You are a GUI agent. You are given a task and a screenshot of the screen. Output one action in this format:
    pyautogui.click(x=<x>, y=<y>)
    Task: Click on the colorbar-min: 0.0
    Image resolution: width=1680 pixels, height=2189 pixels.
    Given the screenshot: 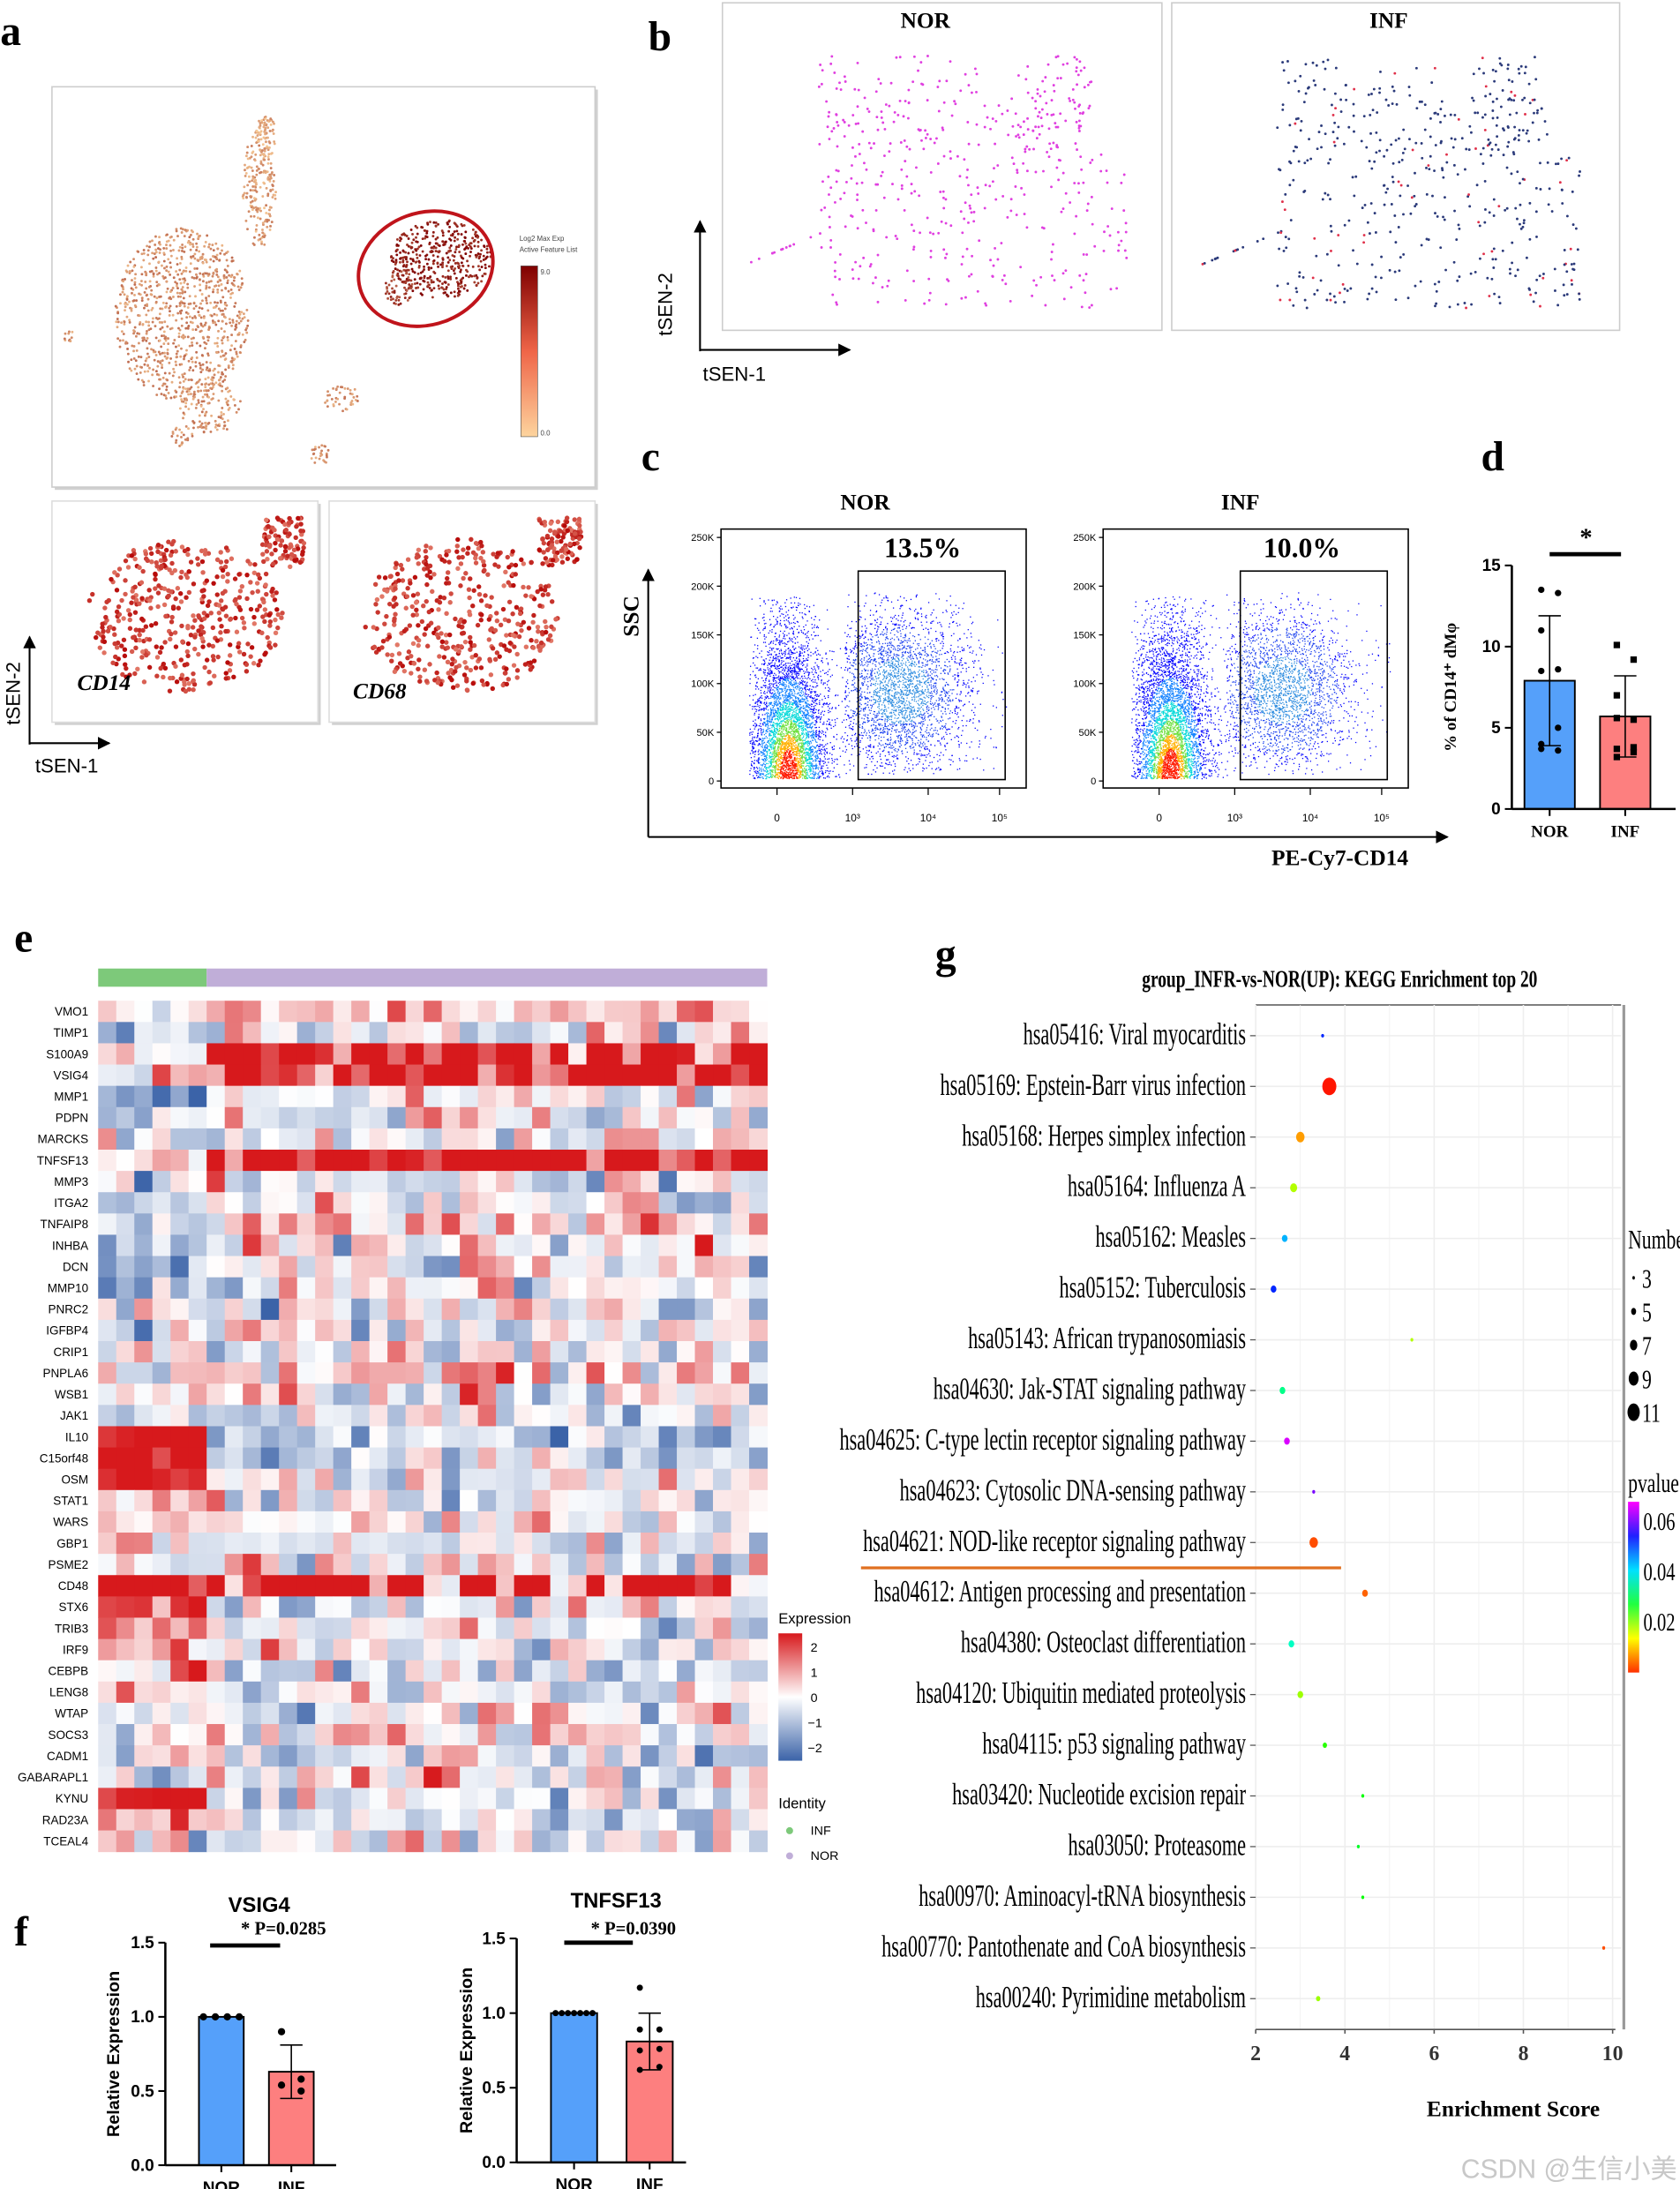 What is the action you would take?
    pyautogui.click(x=546, y=433)
    